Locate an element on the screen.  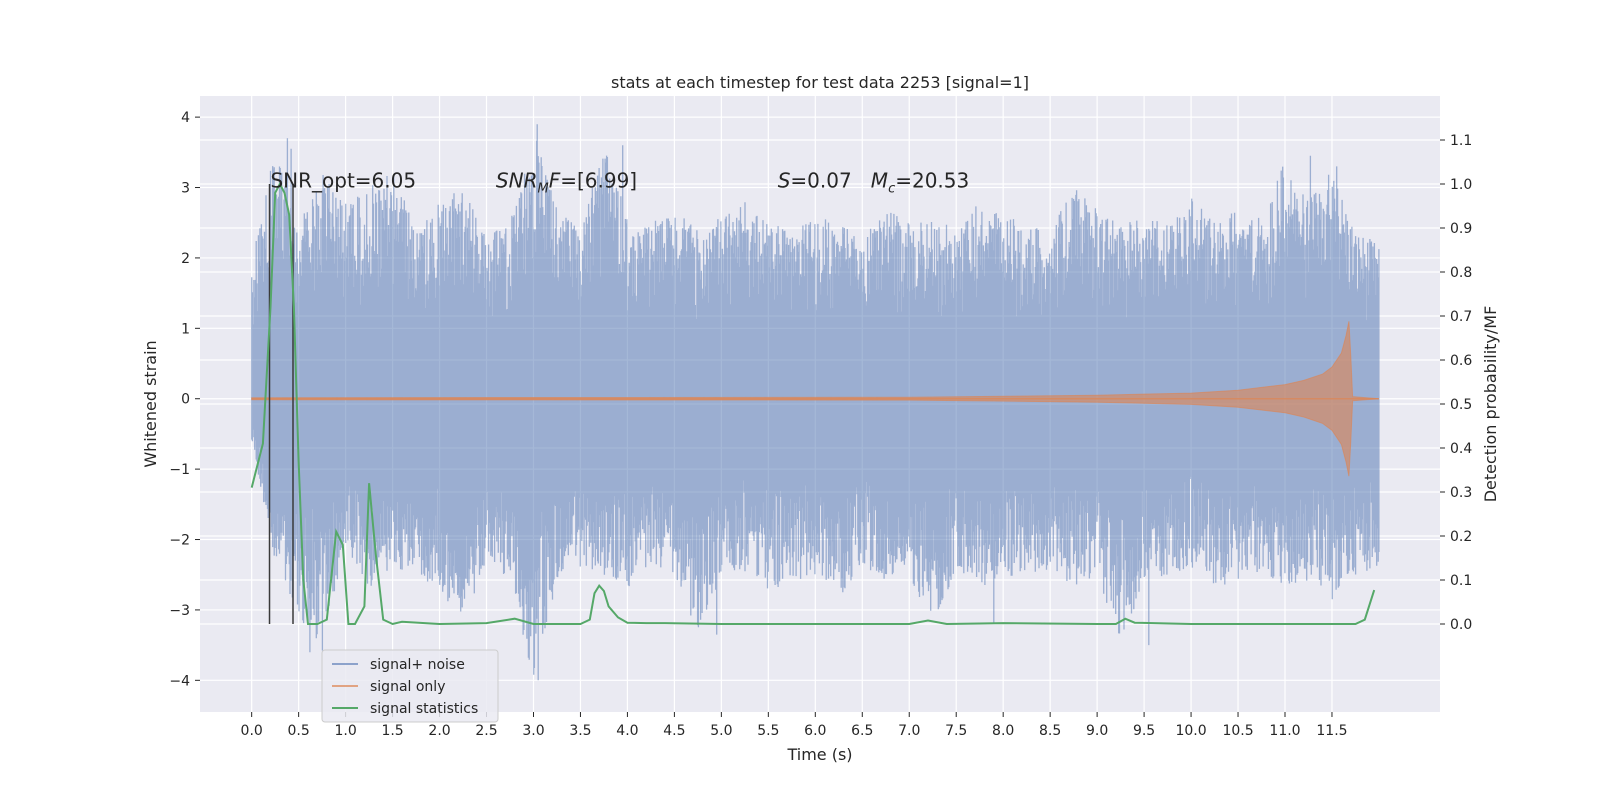
y-tick-label-0: −4 is located at coordinates (179, 681).